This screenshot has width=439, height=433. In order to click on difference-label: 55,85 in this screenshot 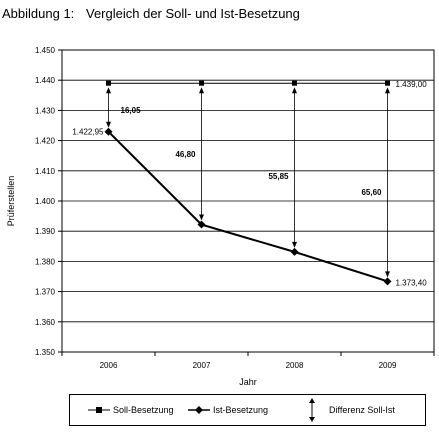, I will do `click(278, 176)`.